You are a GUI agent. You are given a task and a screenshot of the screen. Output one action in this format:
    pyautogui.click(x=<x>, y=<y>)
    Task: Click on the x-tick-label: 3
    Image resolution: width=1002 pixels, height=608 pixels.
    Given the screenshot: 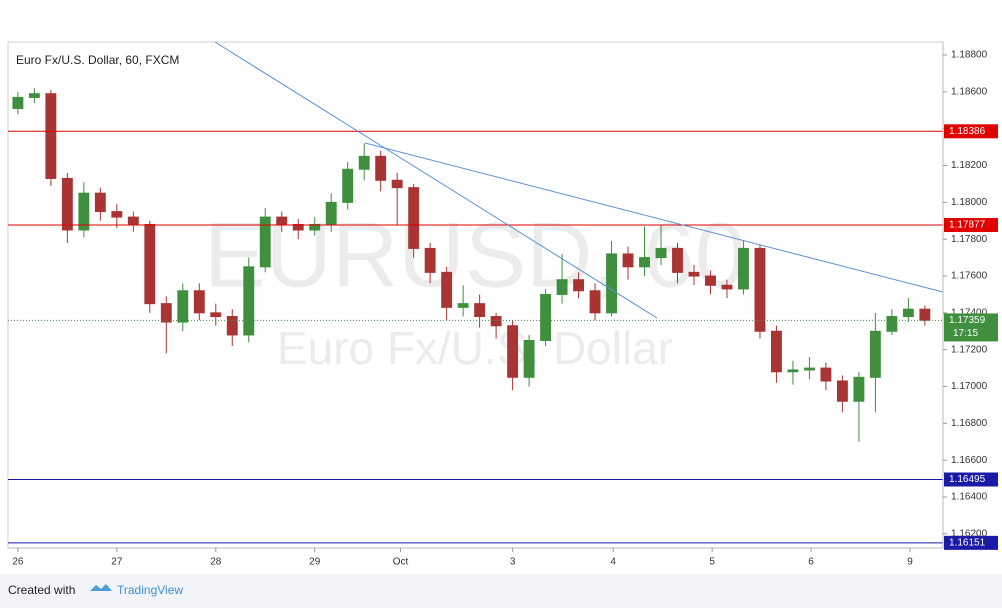 What is the action you would take?
    pyautogui.click(x=513, y=562)
    